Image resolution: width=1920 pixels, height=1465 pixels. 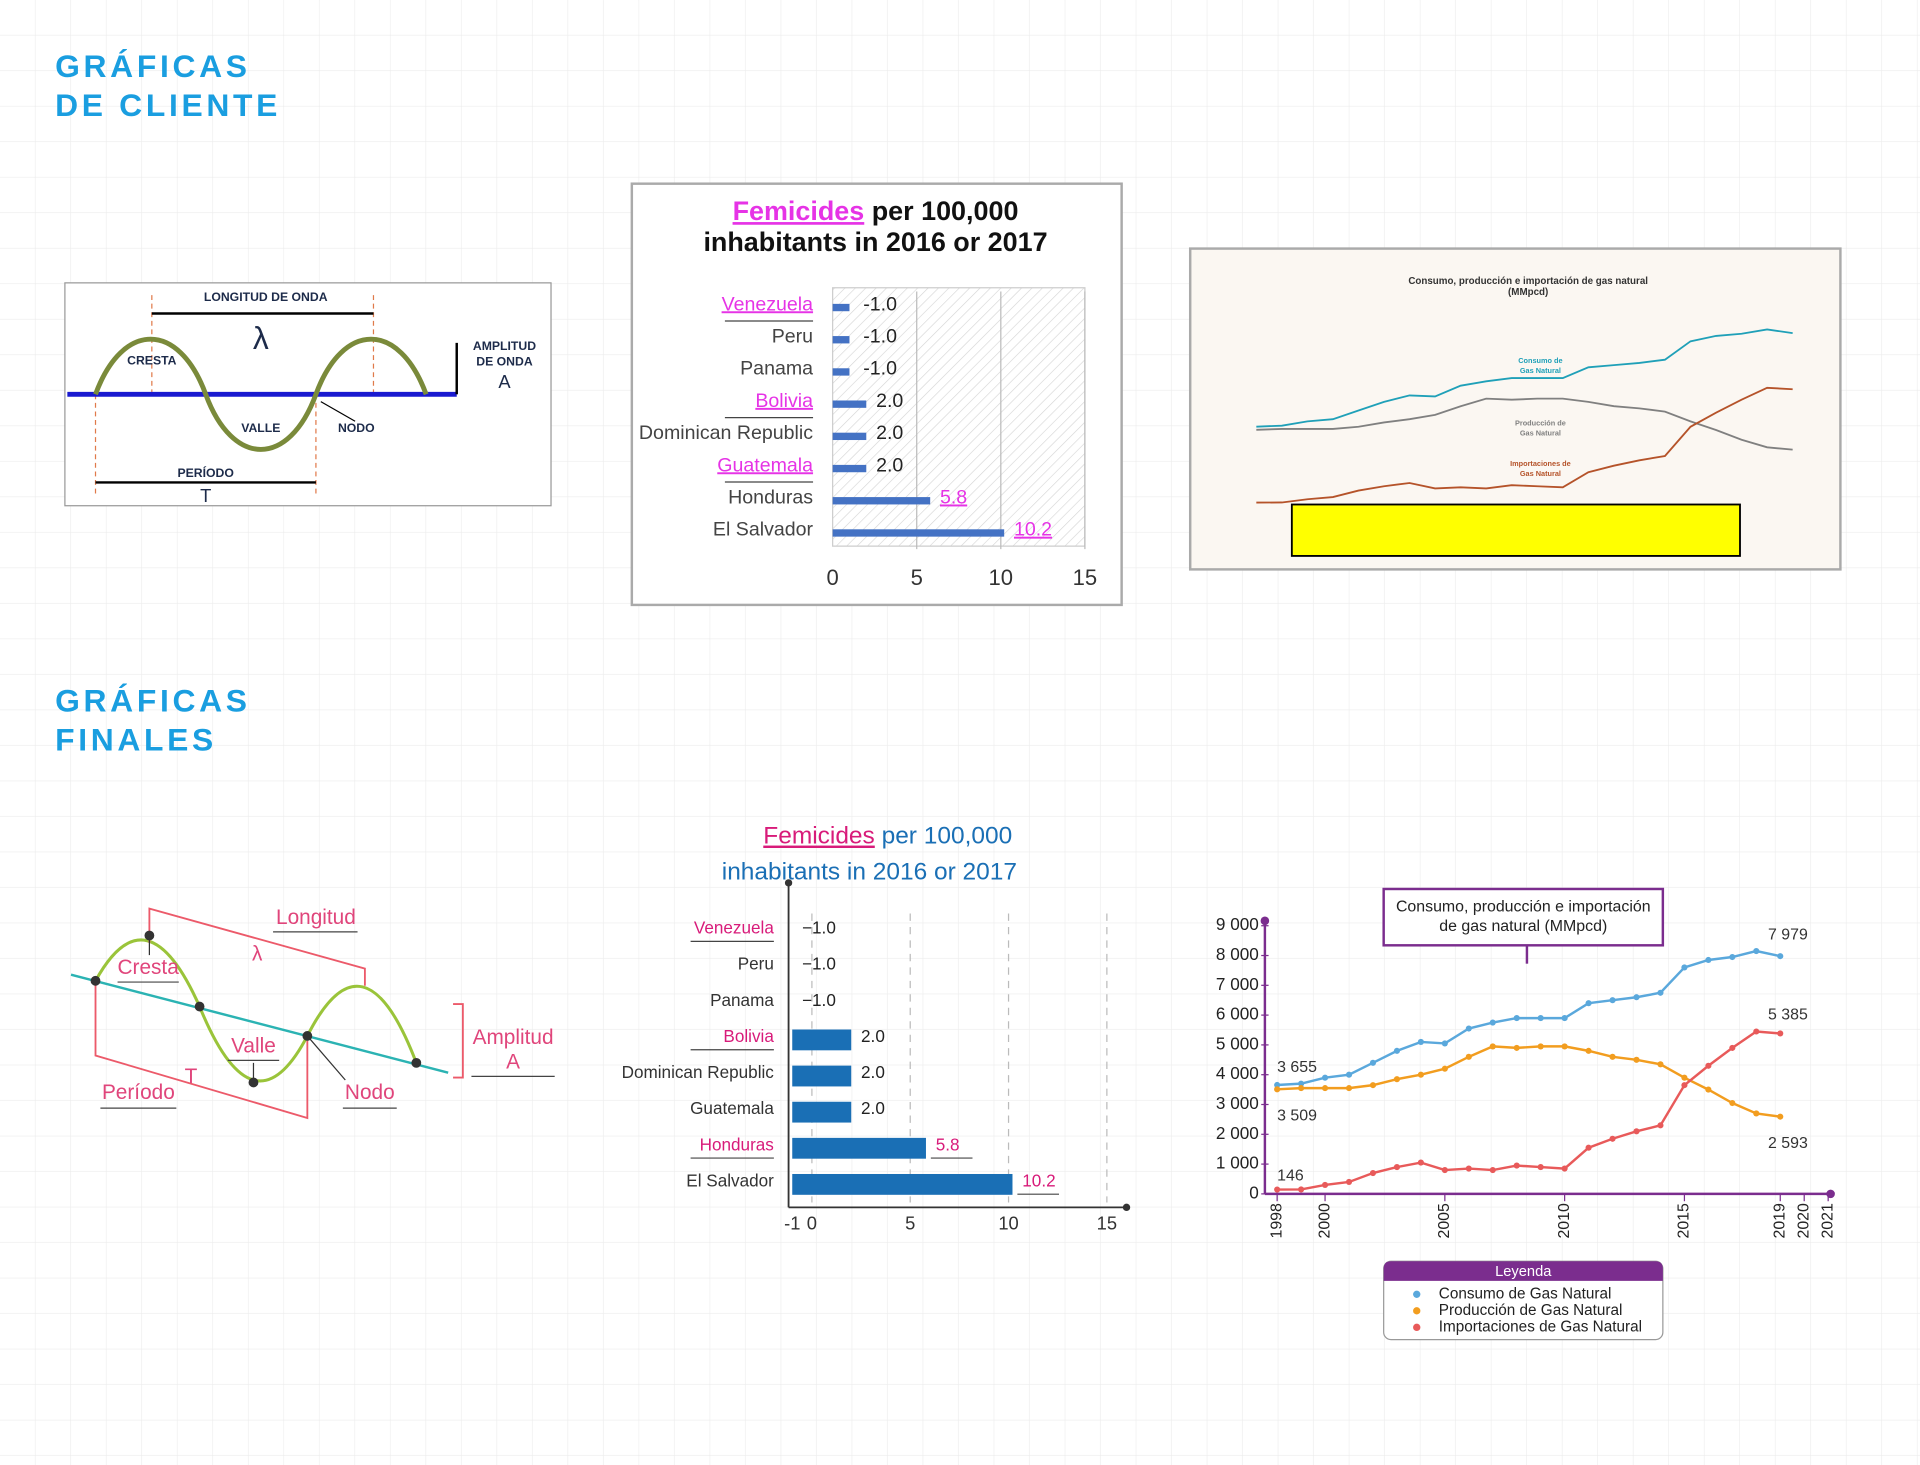 I want to click on underlines, so click(x=327, y=1020).